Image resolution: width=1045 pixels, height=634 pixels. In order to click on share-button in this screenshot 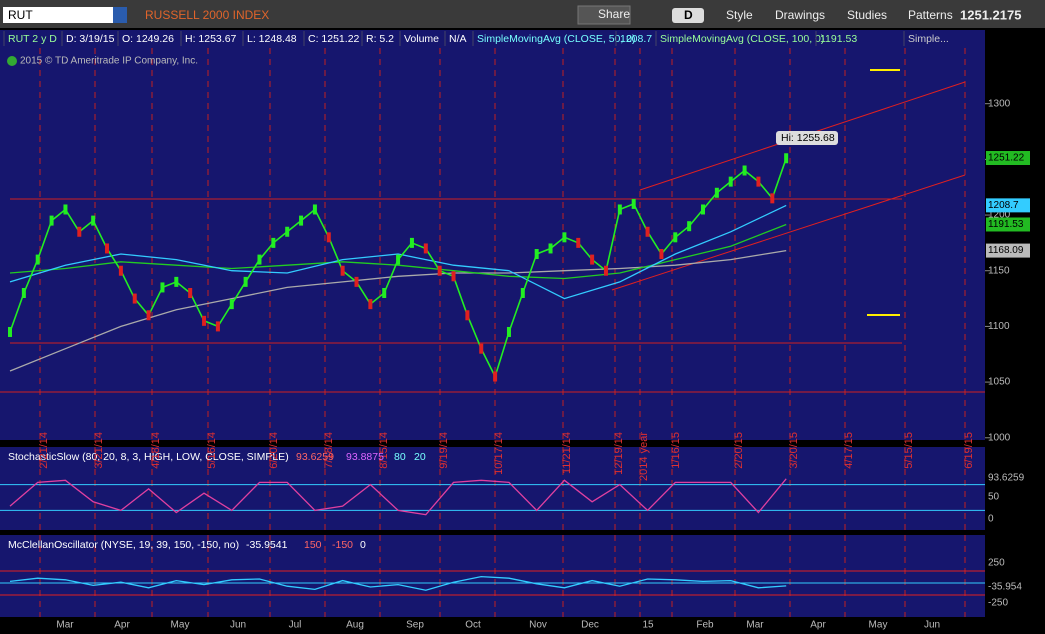, I will do `click(604, 15)`.